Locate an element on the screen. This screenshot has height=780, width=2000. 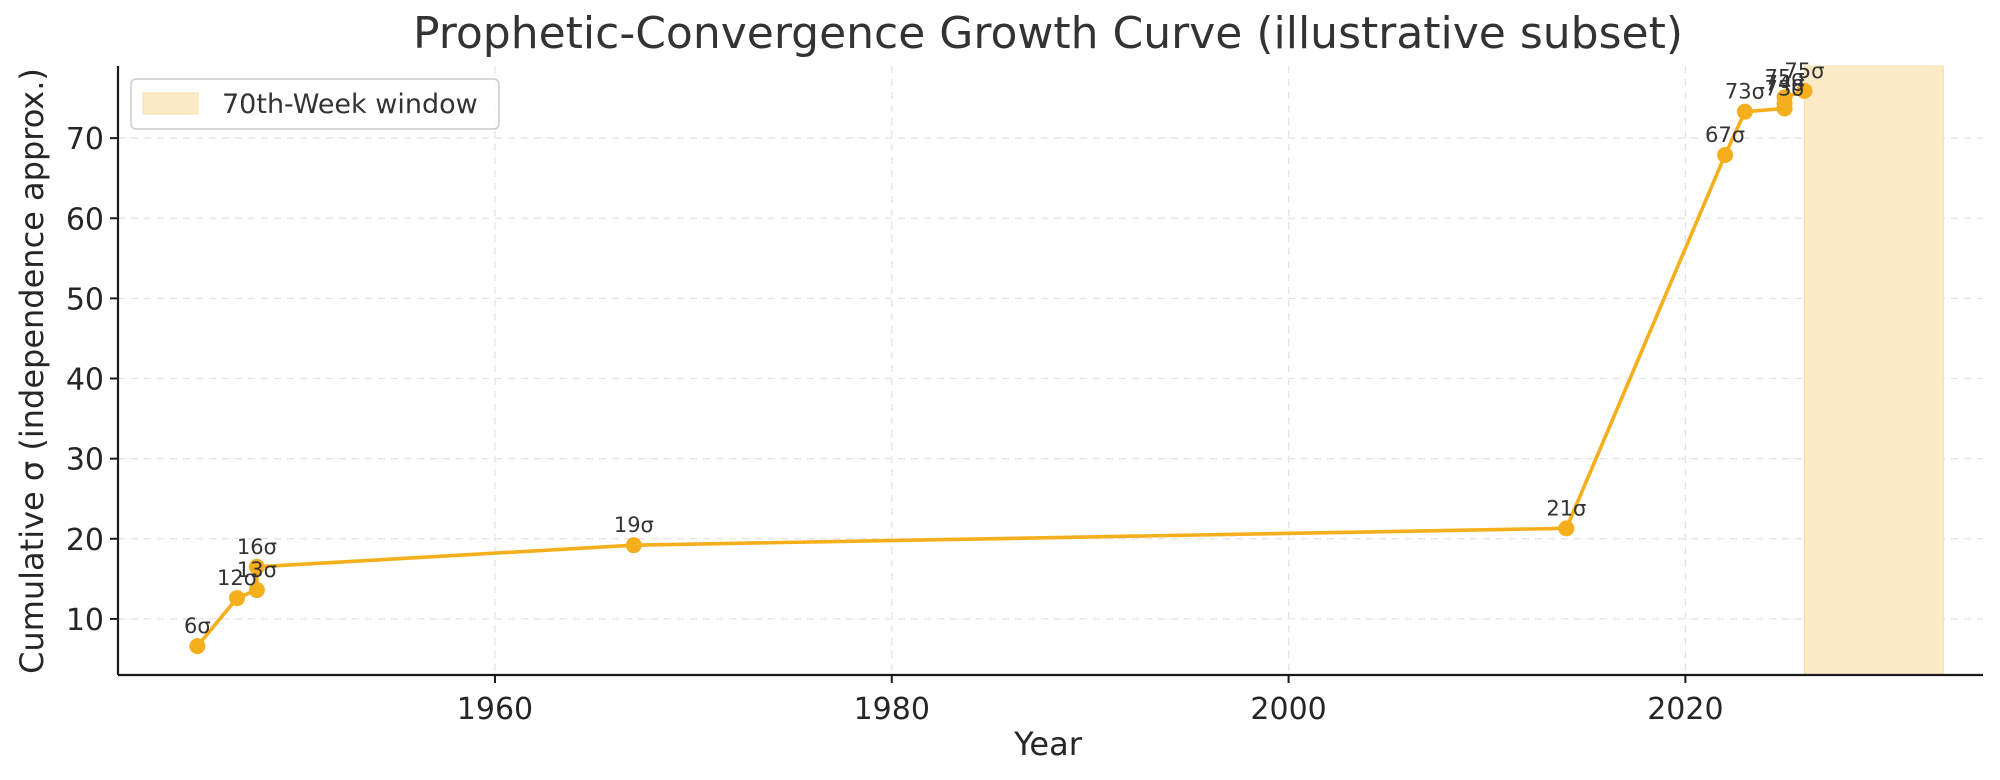
y-axis-label: Cumulative σ (independence approx.) is located at coordinates (32, 371).